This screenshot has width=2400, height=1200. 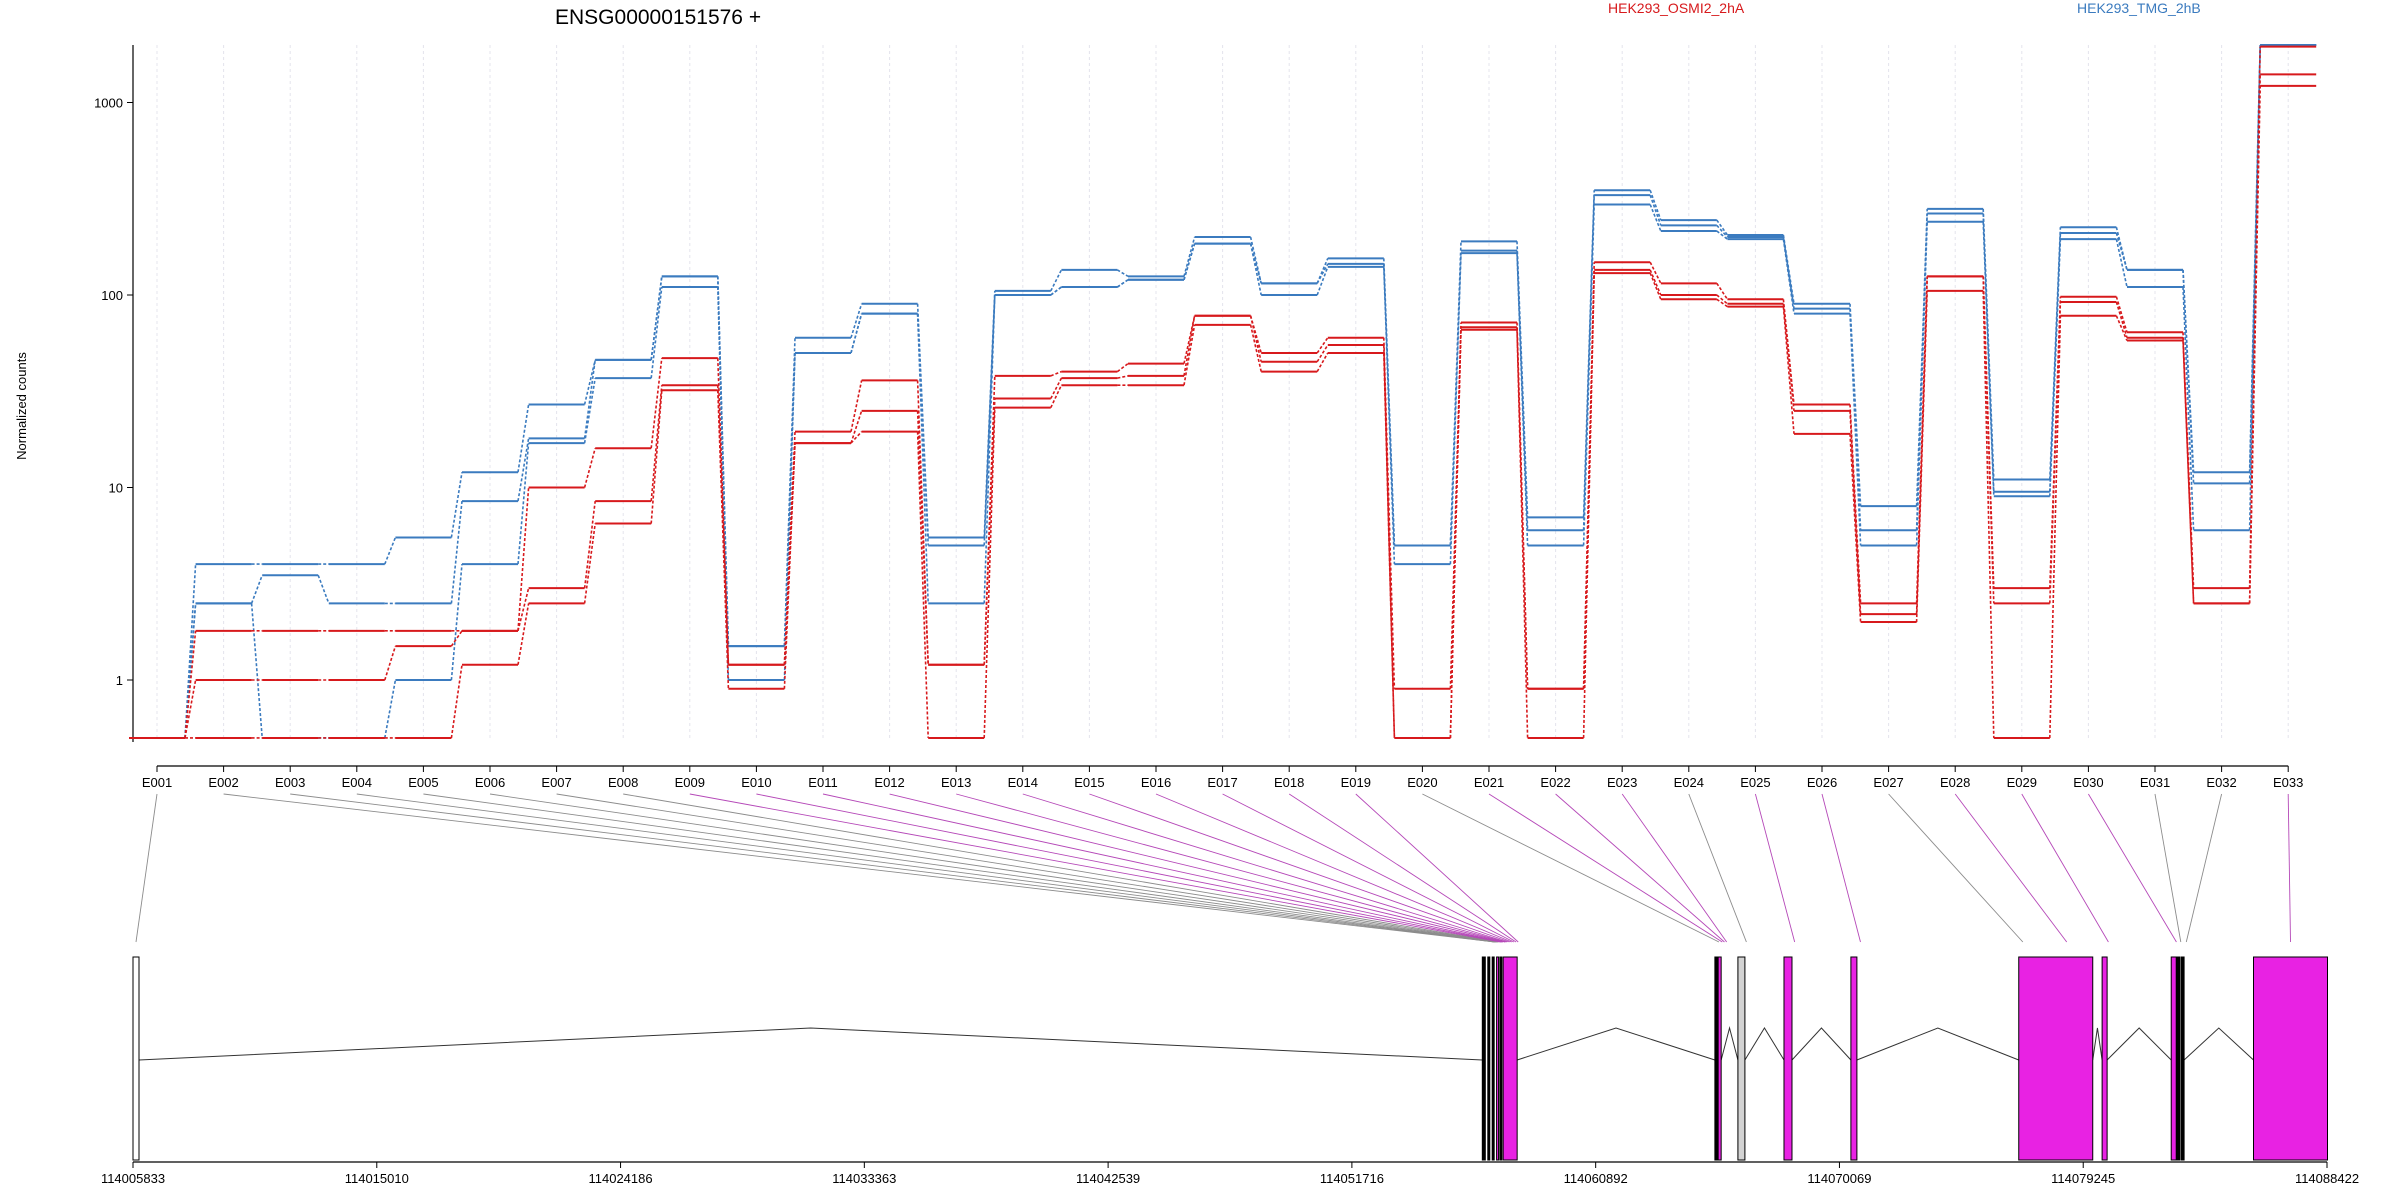 I want to click on x-tick-label-E018: E018, so click(x=1289, y=782).